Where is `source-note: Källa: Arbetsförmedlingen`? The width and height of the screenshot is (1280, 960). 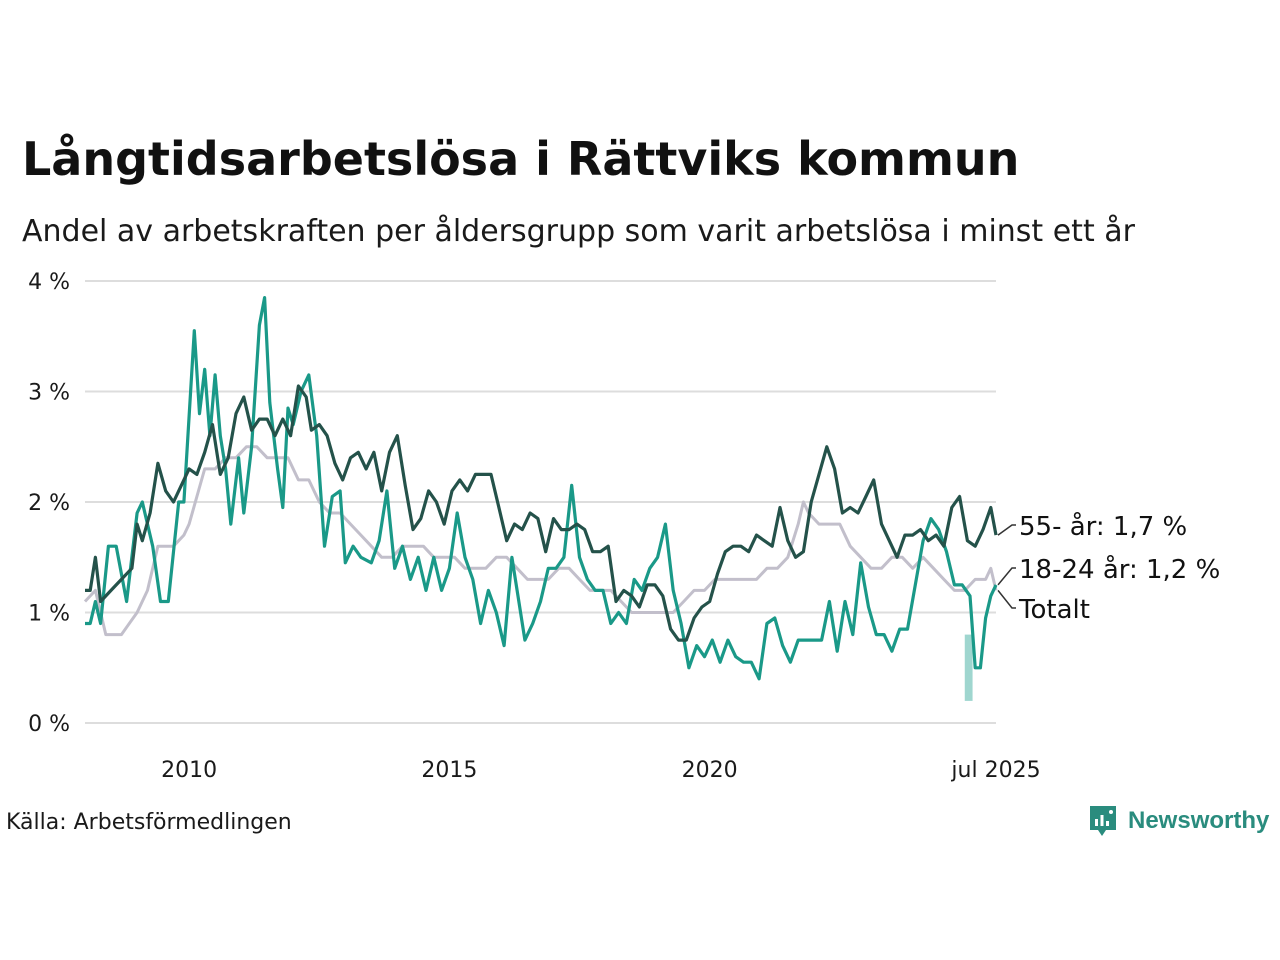 source-note: Källa: Arbetsförmedlingen is located at coordinates (149, 822).